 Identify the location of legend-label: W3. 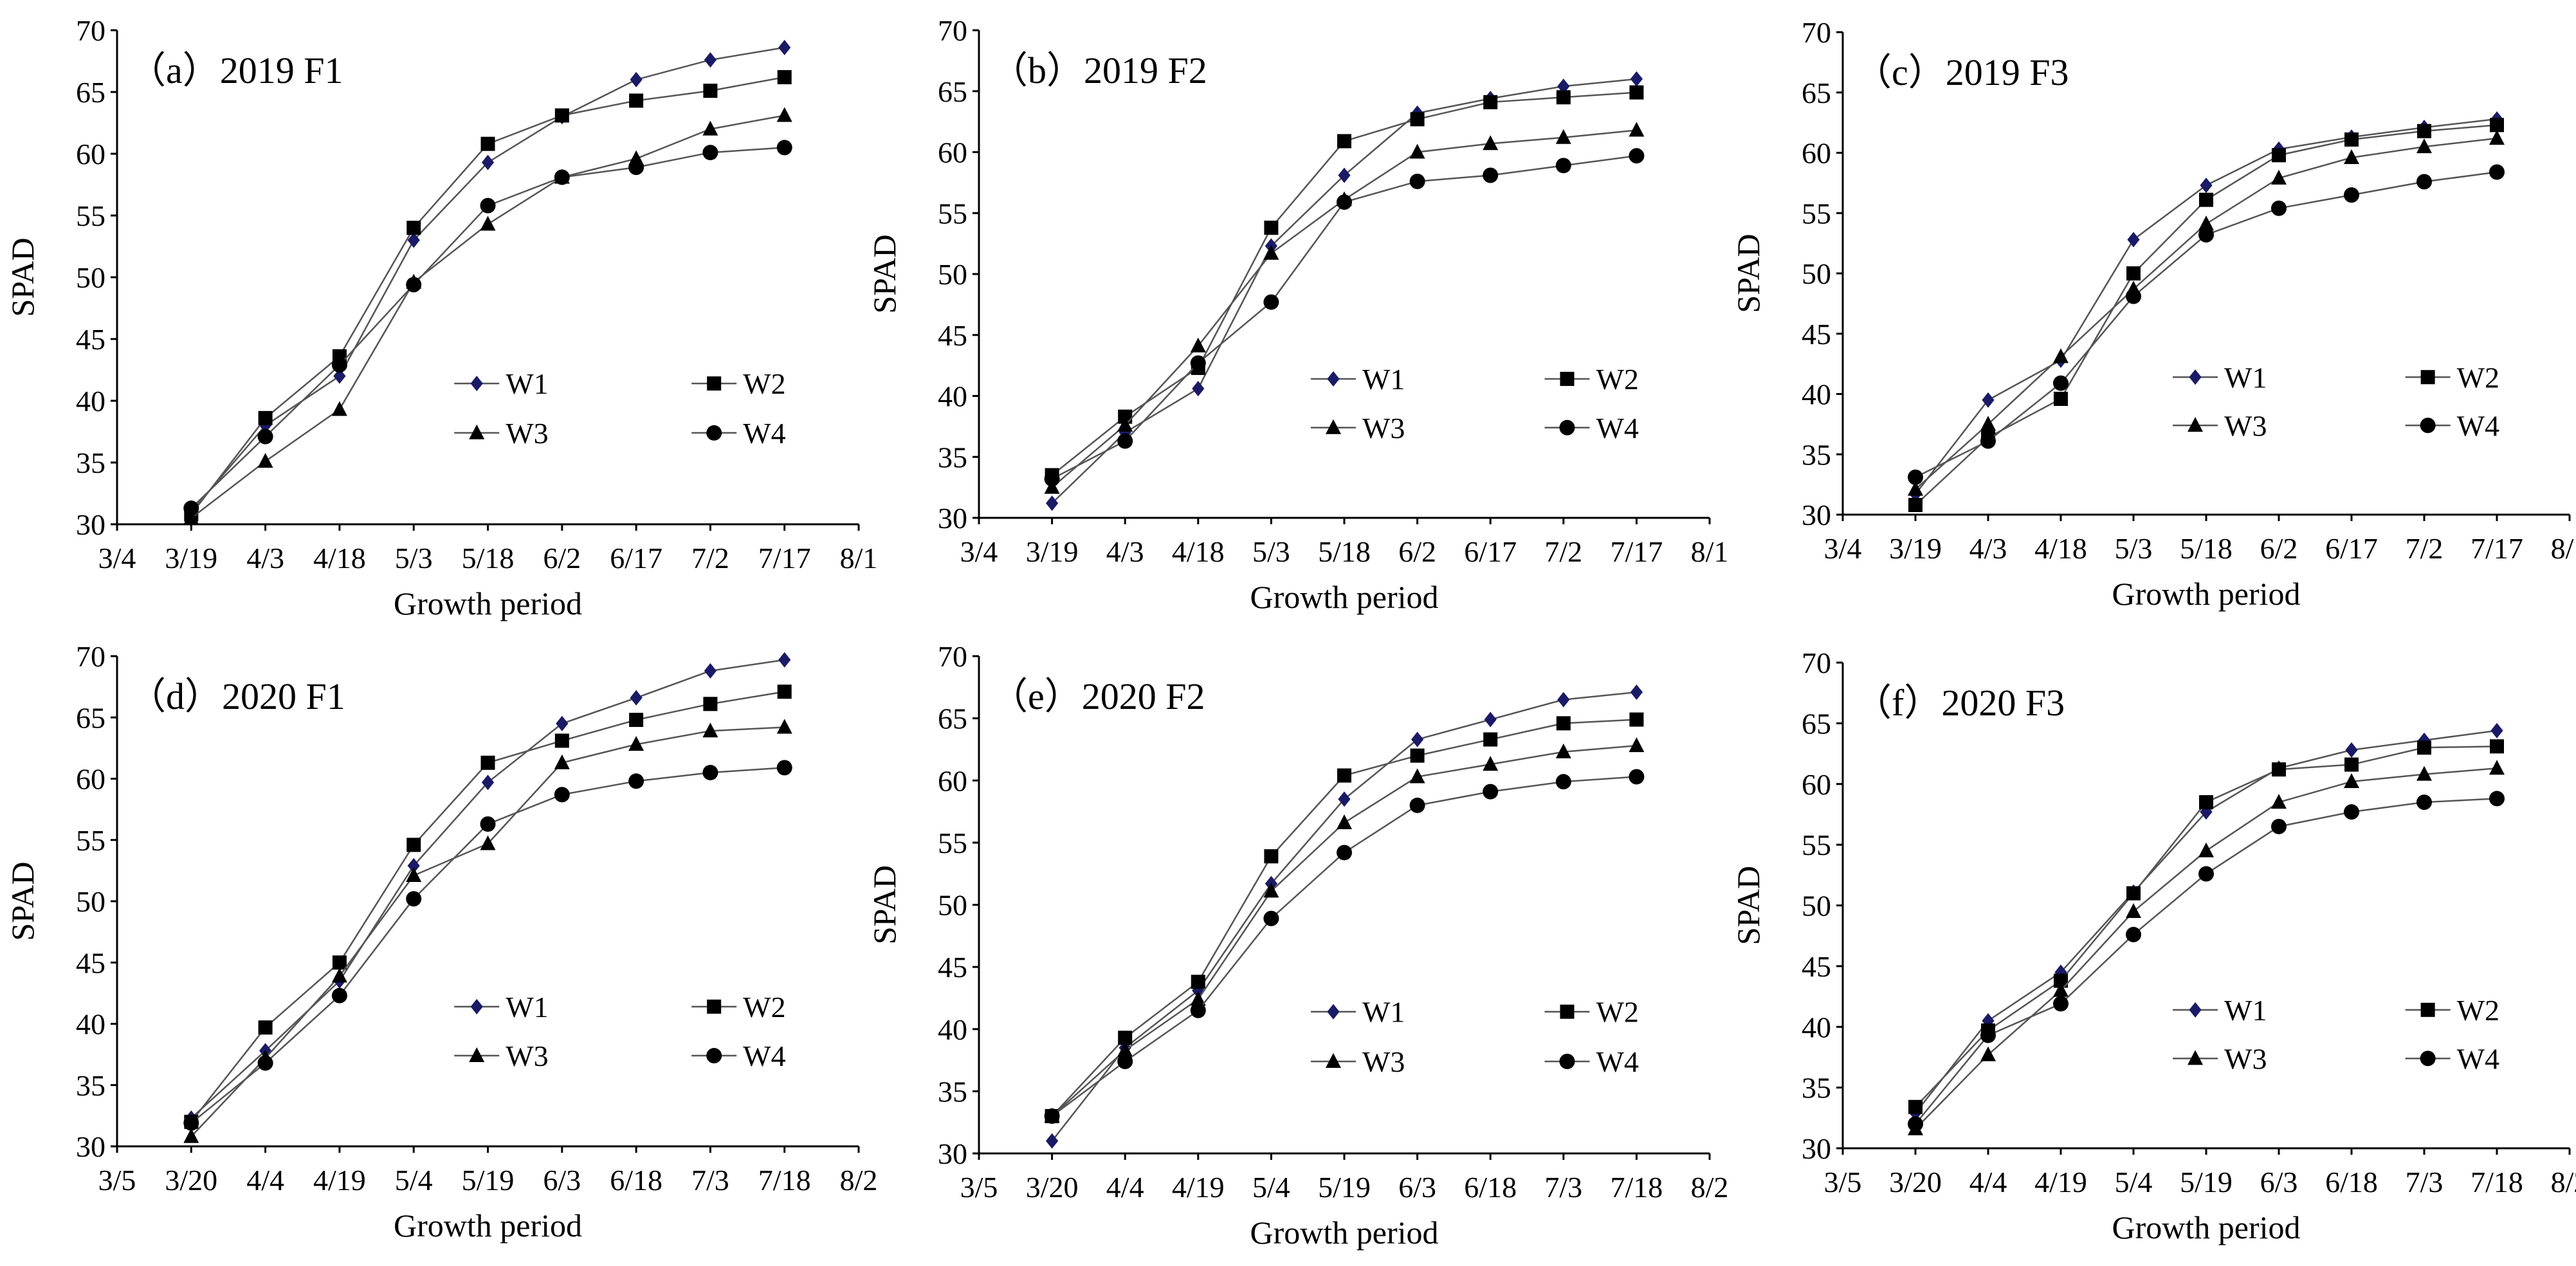
(527, 1056).